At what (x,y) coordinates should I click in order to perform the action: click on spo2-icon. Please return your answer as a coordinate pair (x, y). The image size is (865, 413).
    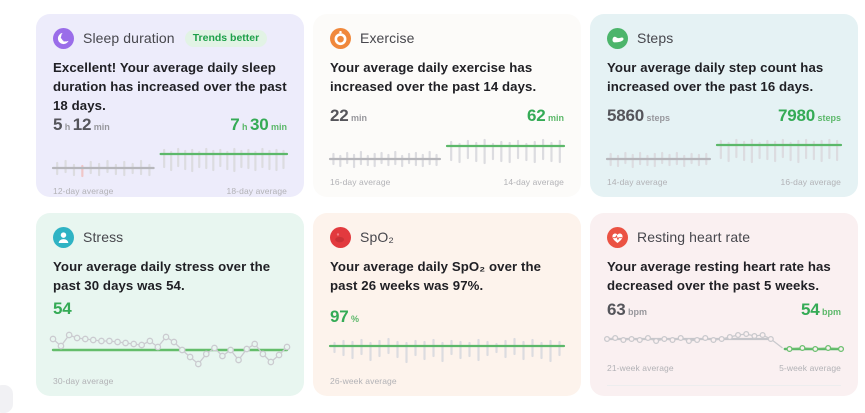
    Looking at the image, I should click on (340, 237).